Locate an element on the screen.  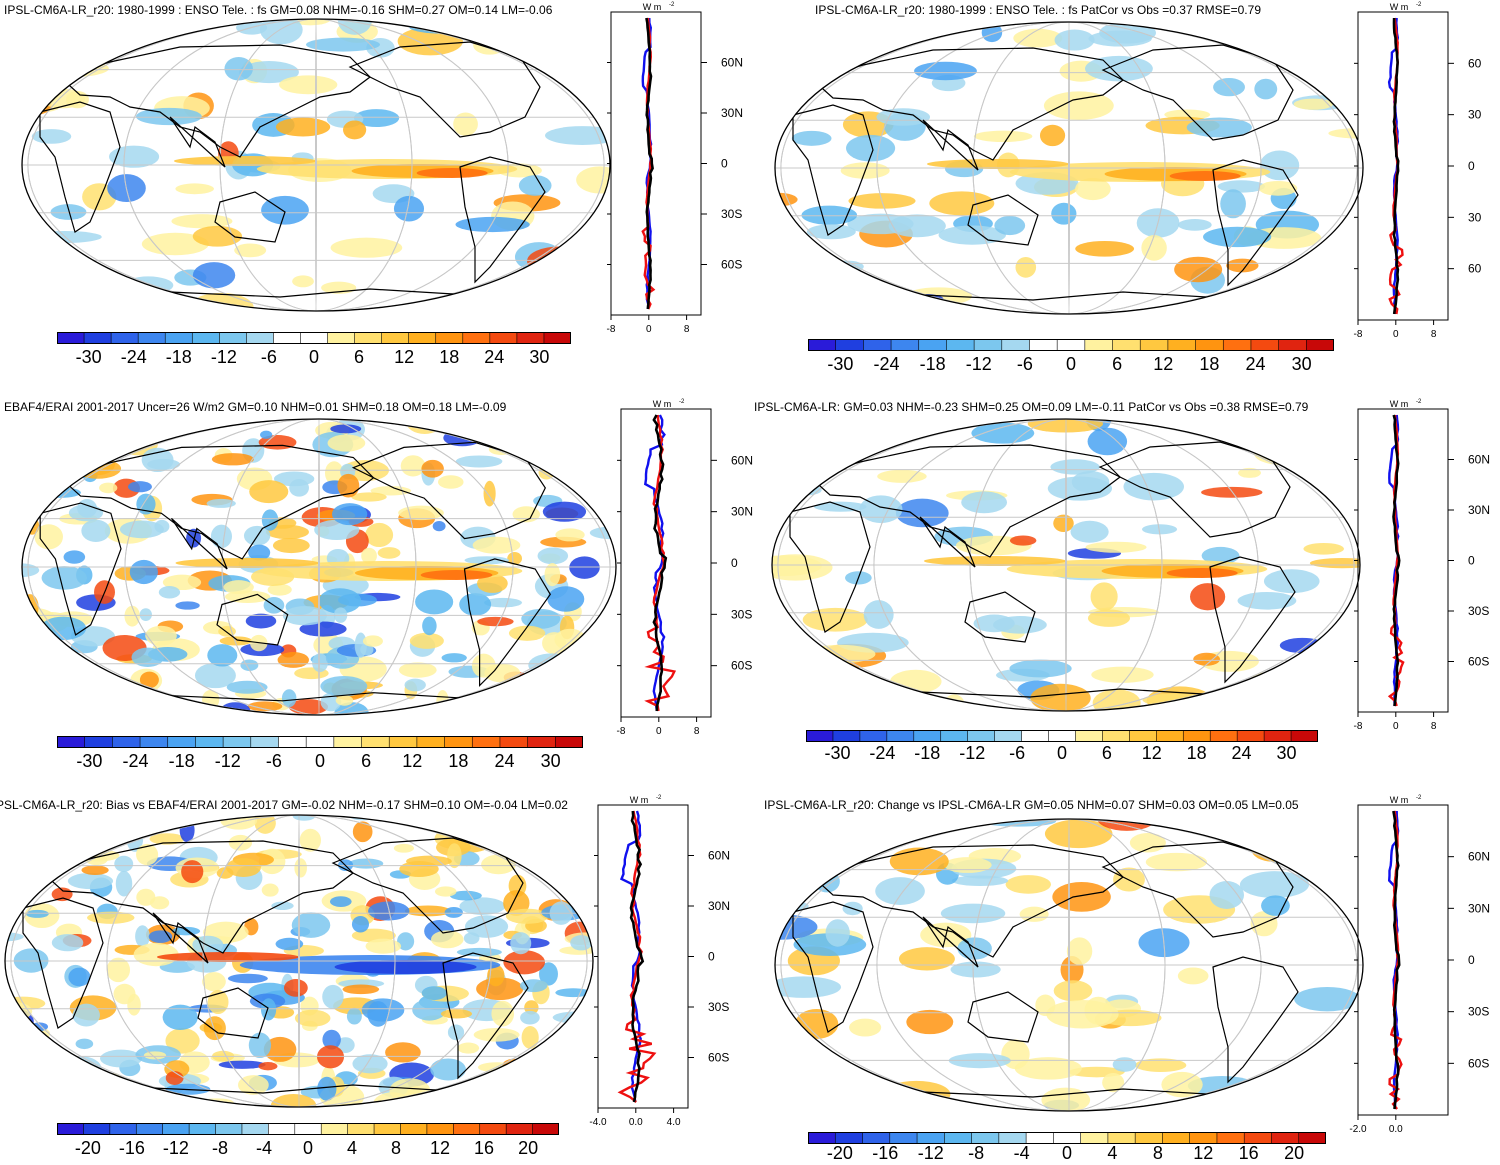
zonal-ref-line is located at coordinates (1396, 166).